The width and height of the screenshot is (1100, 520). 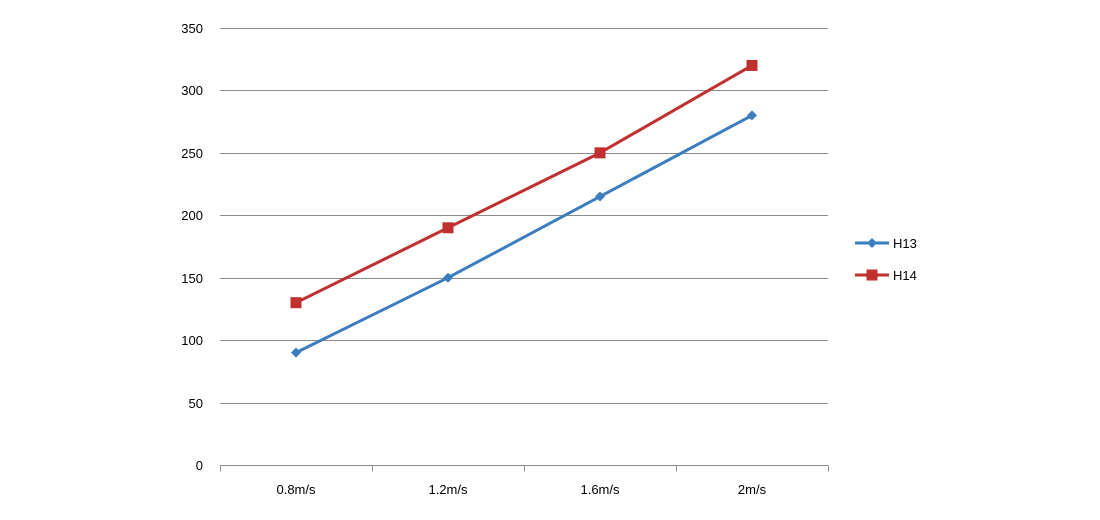 I want to click on y-tick-label: 300, so click(x=192, y=90).